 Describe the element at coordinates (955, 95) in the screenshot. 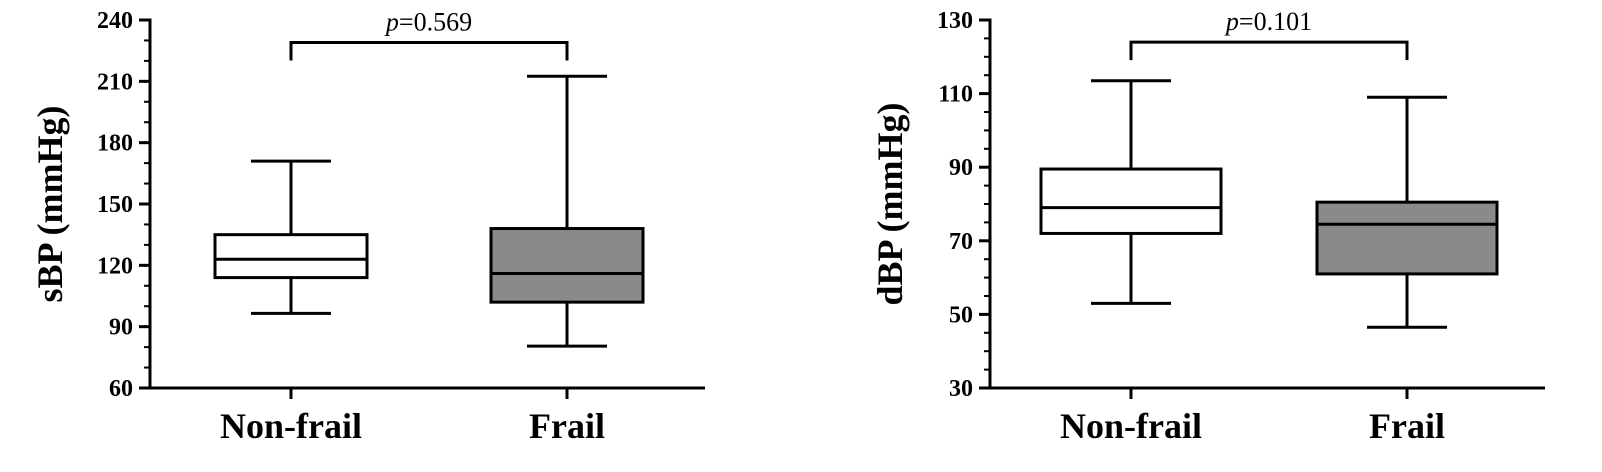

I see `y-tick-label: 110` at that location.